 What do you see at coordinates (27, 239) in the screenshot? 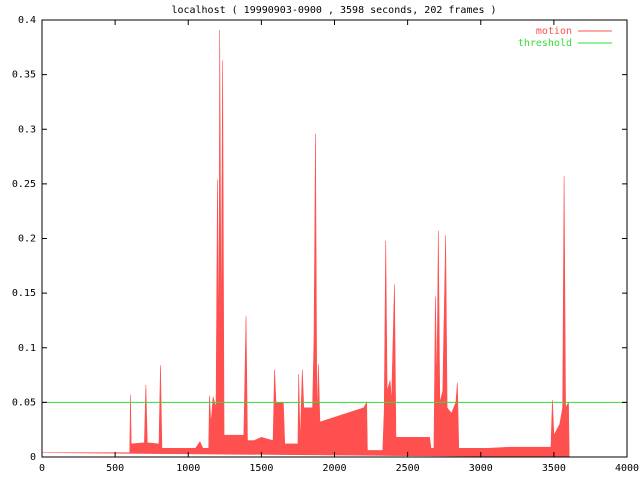
I see `y-tick-label: 0.2` at bounding box center [27, 239].